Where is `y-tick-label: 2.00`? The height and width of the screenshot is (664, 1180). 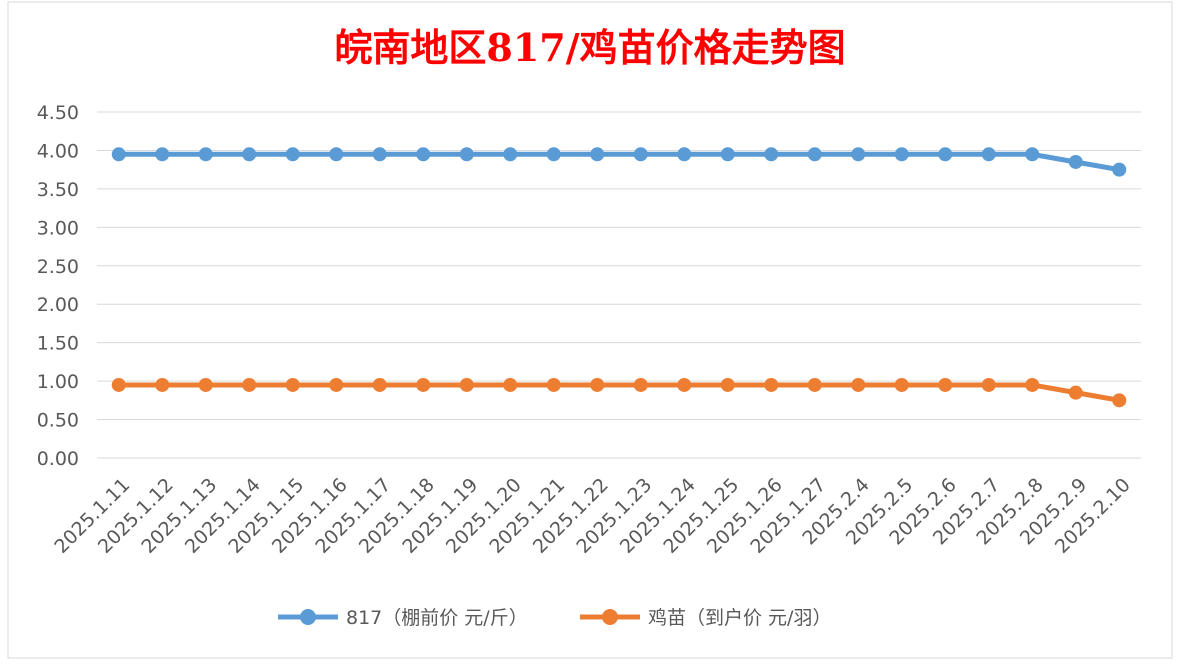 y-tick-label: 2.00 is located at coordinates (58, 305).